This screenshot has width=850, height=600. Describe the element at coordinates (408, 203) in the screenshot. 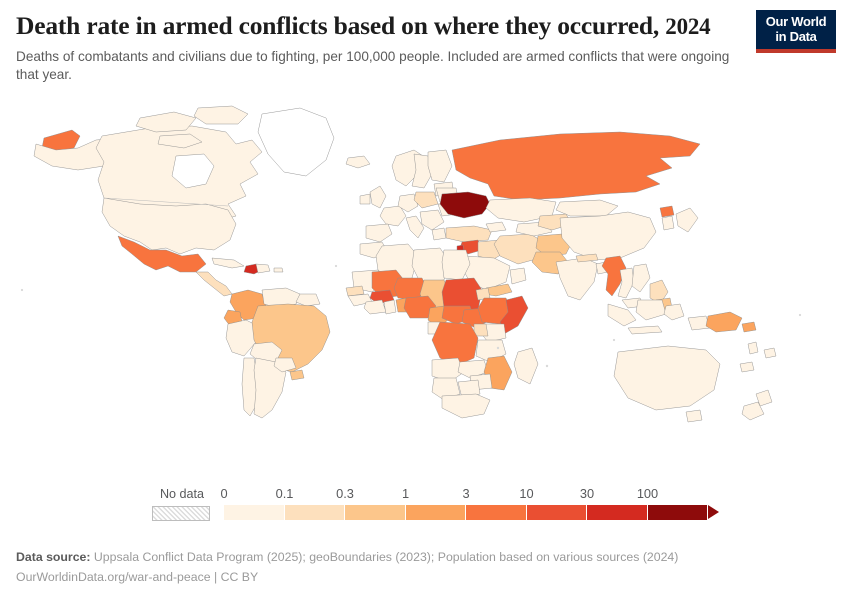

I see `country-germany` at that location.